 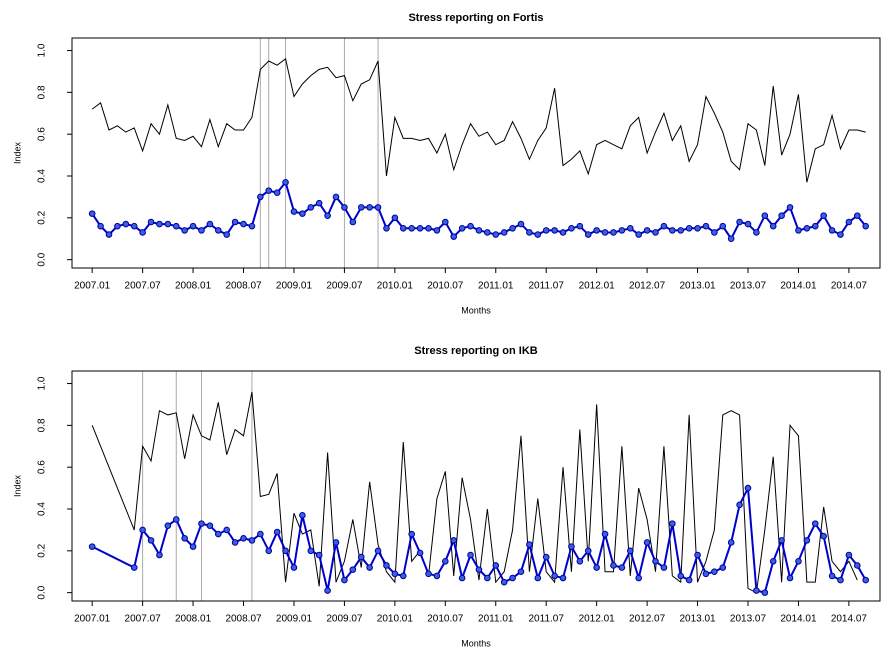 What do you see at coordinates (42, 383) in the screenshot?
I see `y-tick-label: 1.0` at bounding box center [42, 383].